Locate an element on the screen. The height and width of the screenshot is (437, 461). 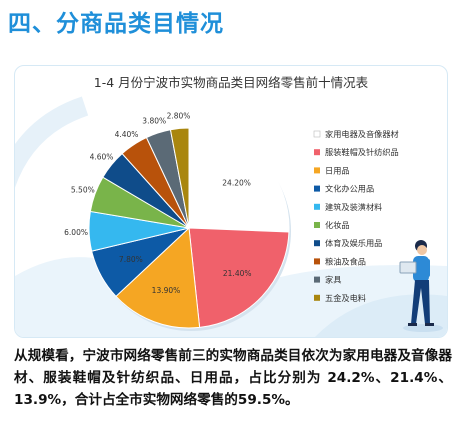
value-label-9: 2.80% is located at coordinates (179, 115).